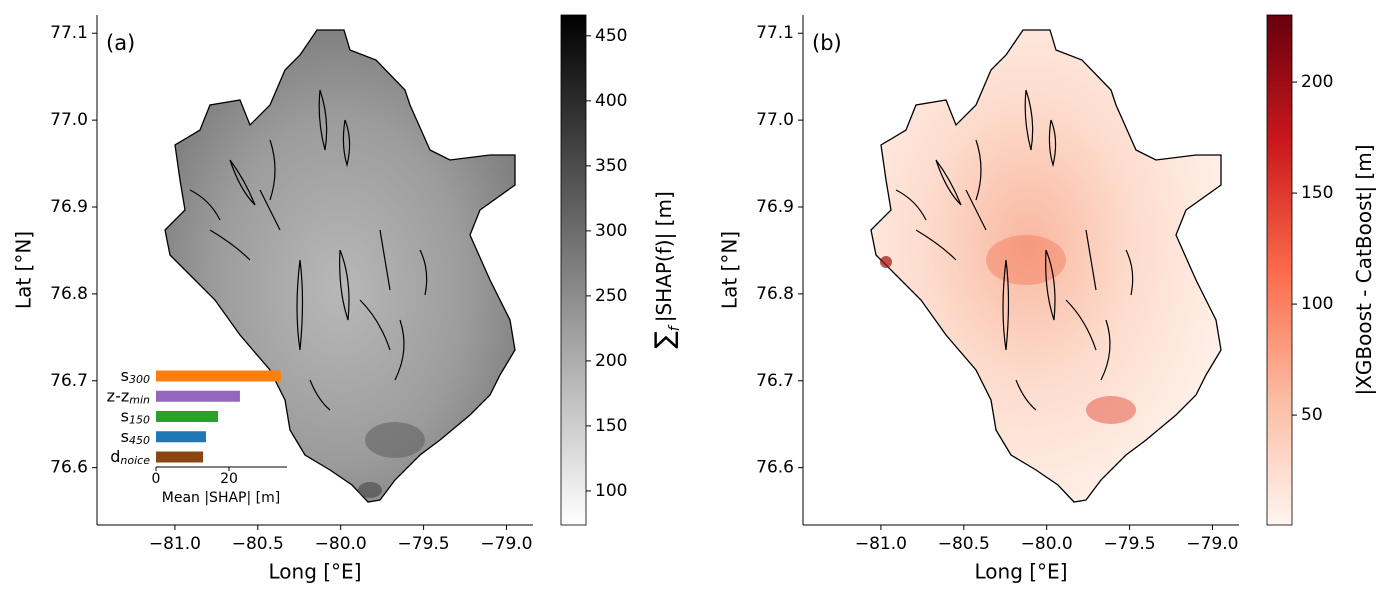 The image size is (1391, 600). I want to click on category-label-base: d, so click(115, 456).